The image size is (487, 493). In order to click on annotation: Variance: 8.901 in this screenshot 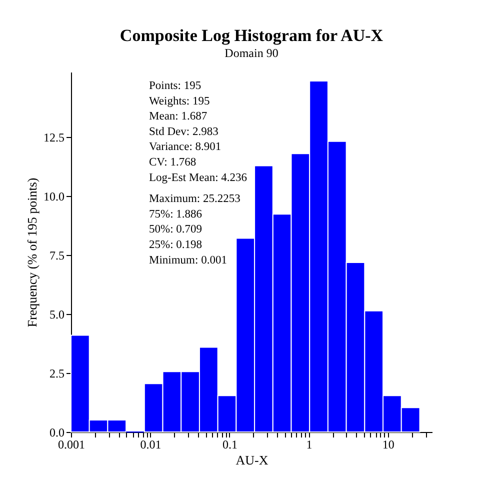, I will do `click(185, 147)`.